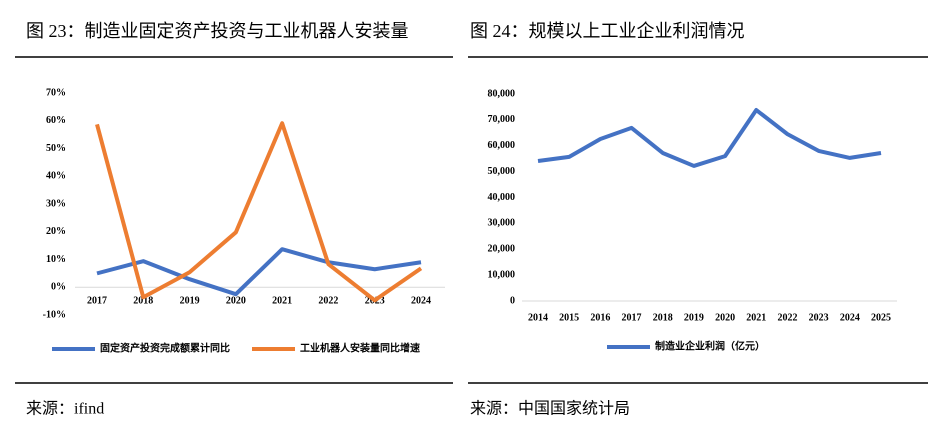  Describe the element at coordinates (56, 259) in the screenshot. I see `y-tick-label: 10%` at that location.